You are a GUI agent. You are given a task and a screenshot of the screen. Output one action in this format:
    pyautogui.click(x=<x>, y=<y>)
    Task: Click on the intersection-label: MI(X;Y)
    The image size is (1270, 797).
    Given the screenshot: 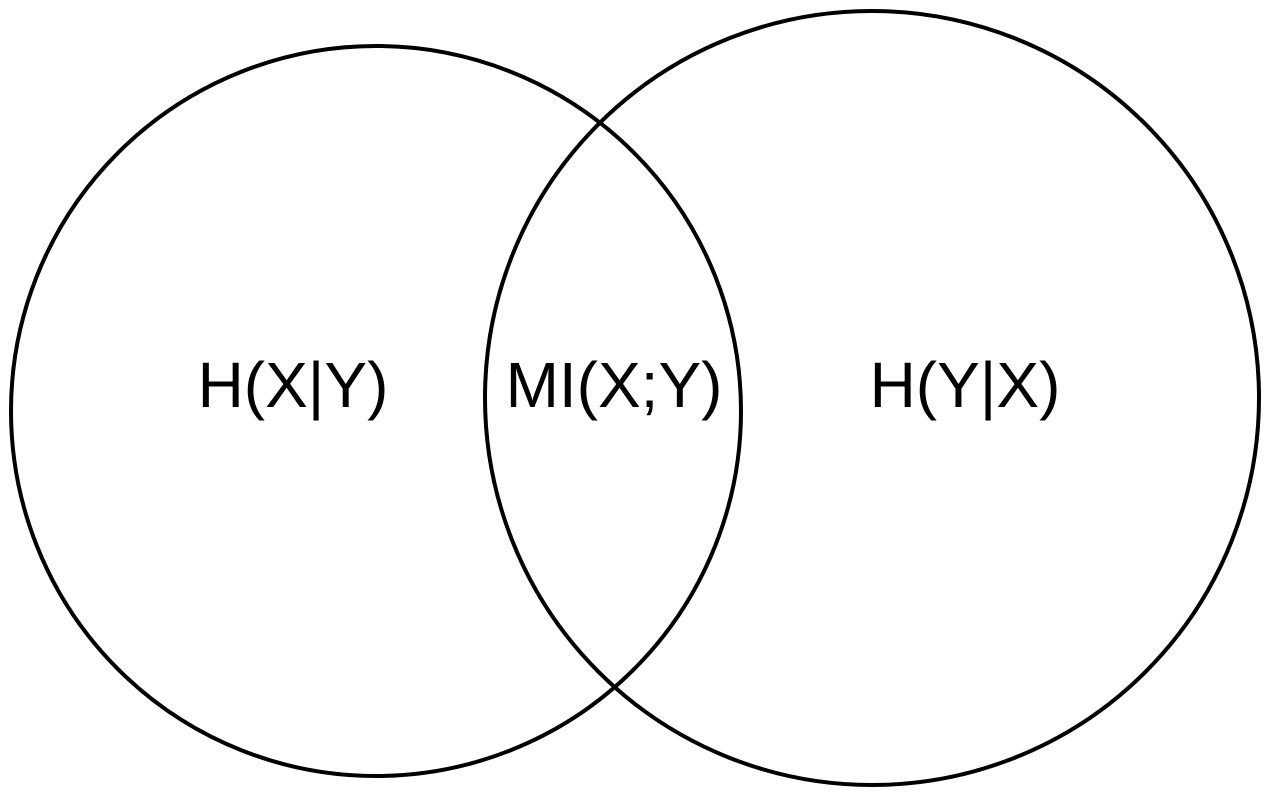 What is the action you would take?
    pyautogui.click(x=614, y=385)
    